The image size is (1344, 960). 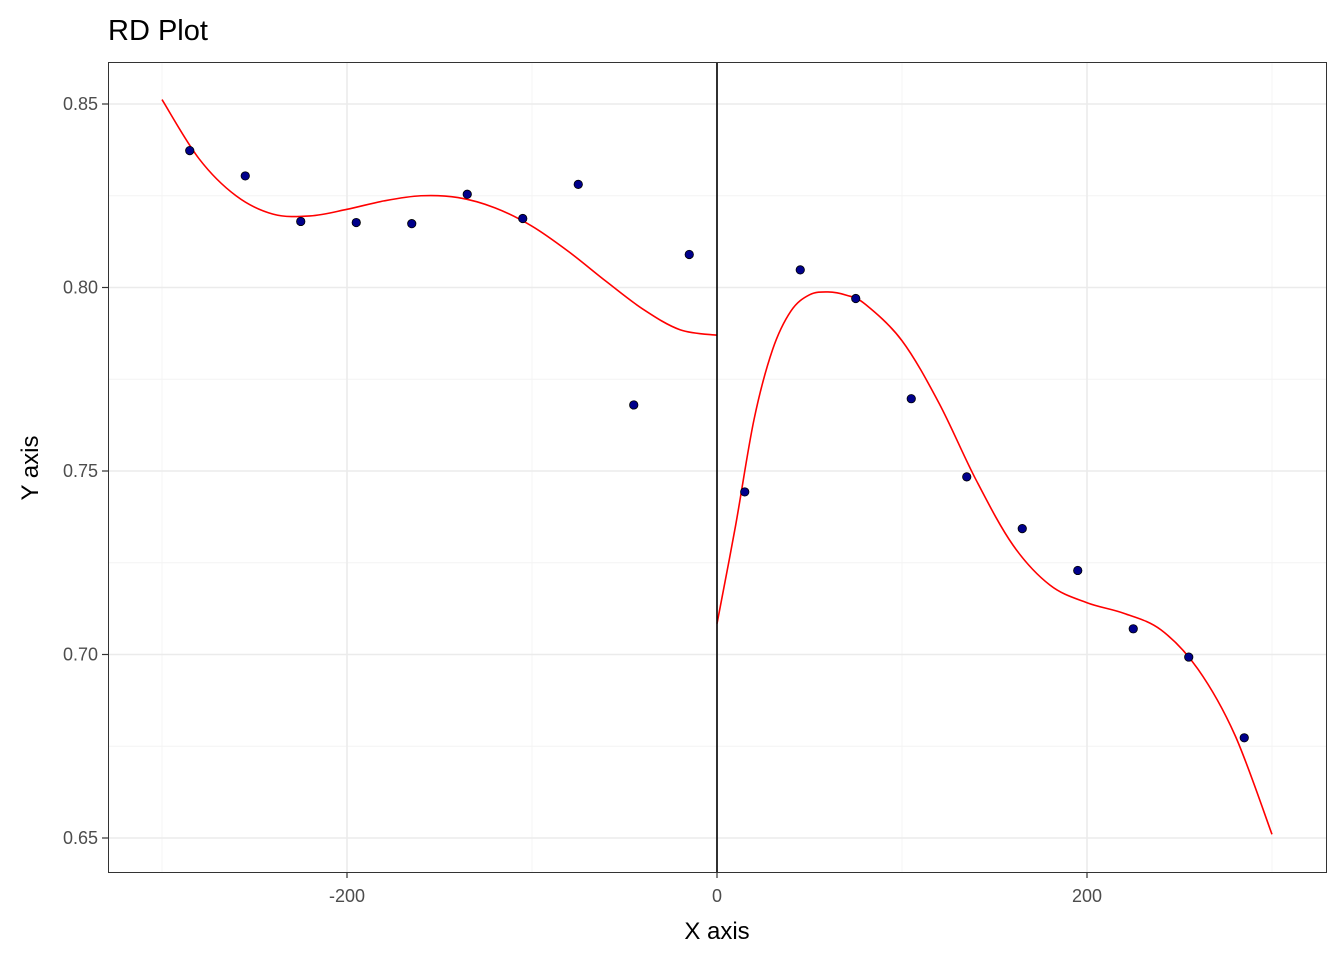 What do you see at coordinates (80, 104) in the screenshot?
I see `y-tick-label: 0.85` at bounding box center [80, 104].